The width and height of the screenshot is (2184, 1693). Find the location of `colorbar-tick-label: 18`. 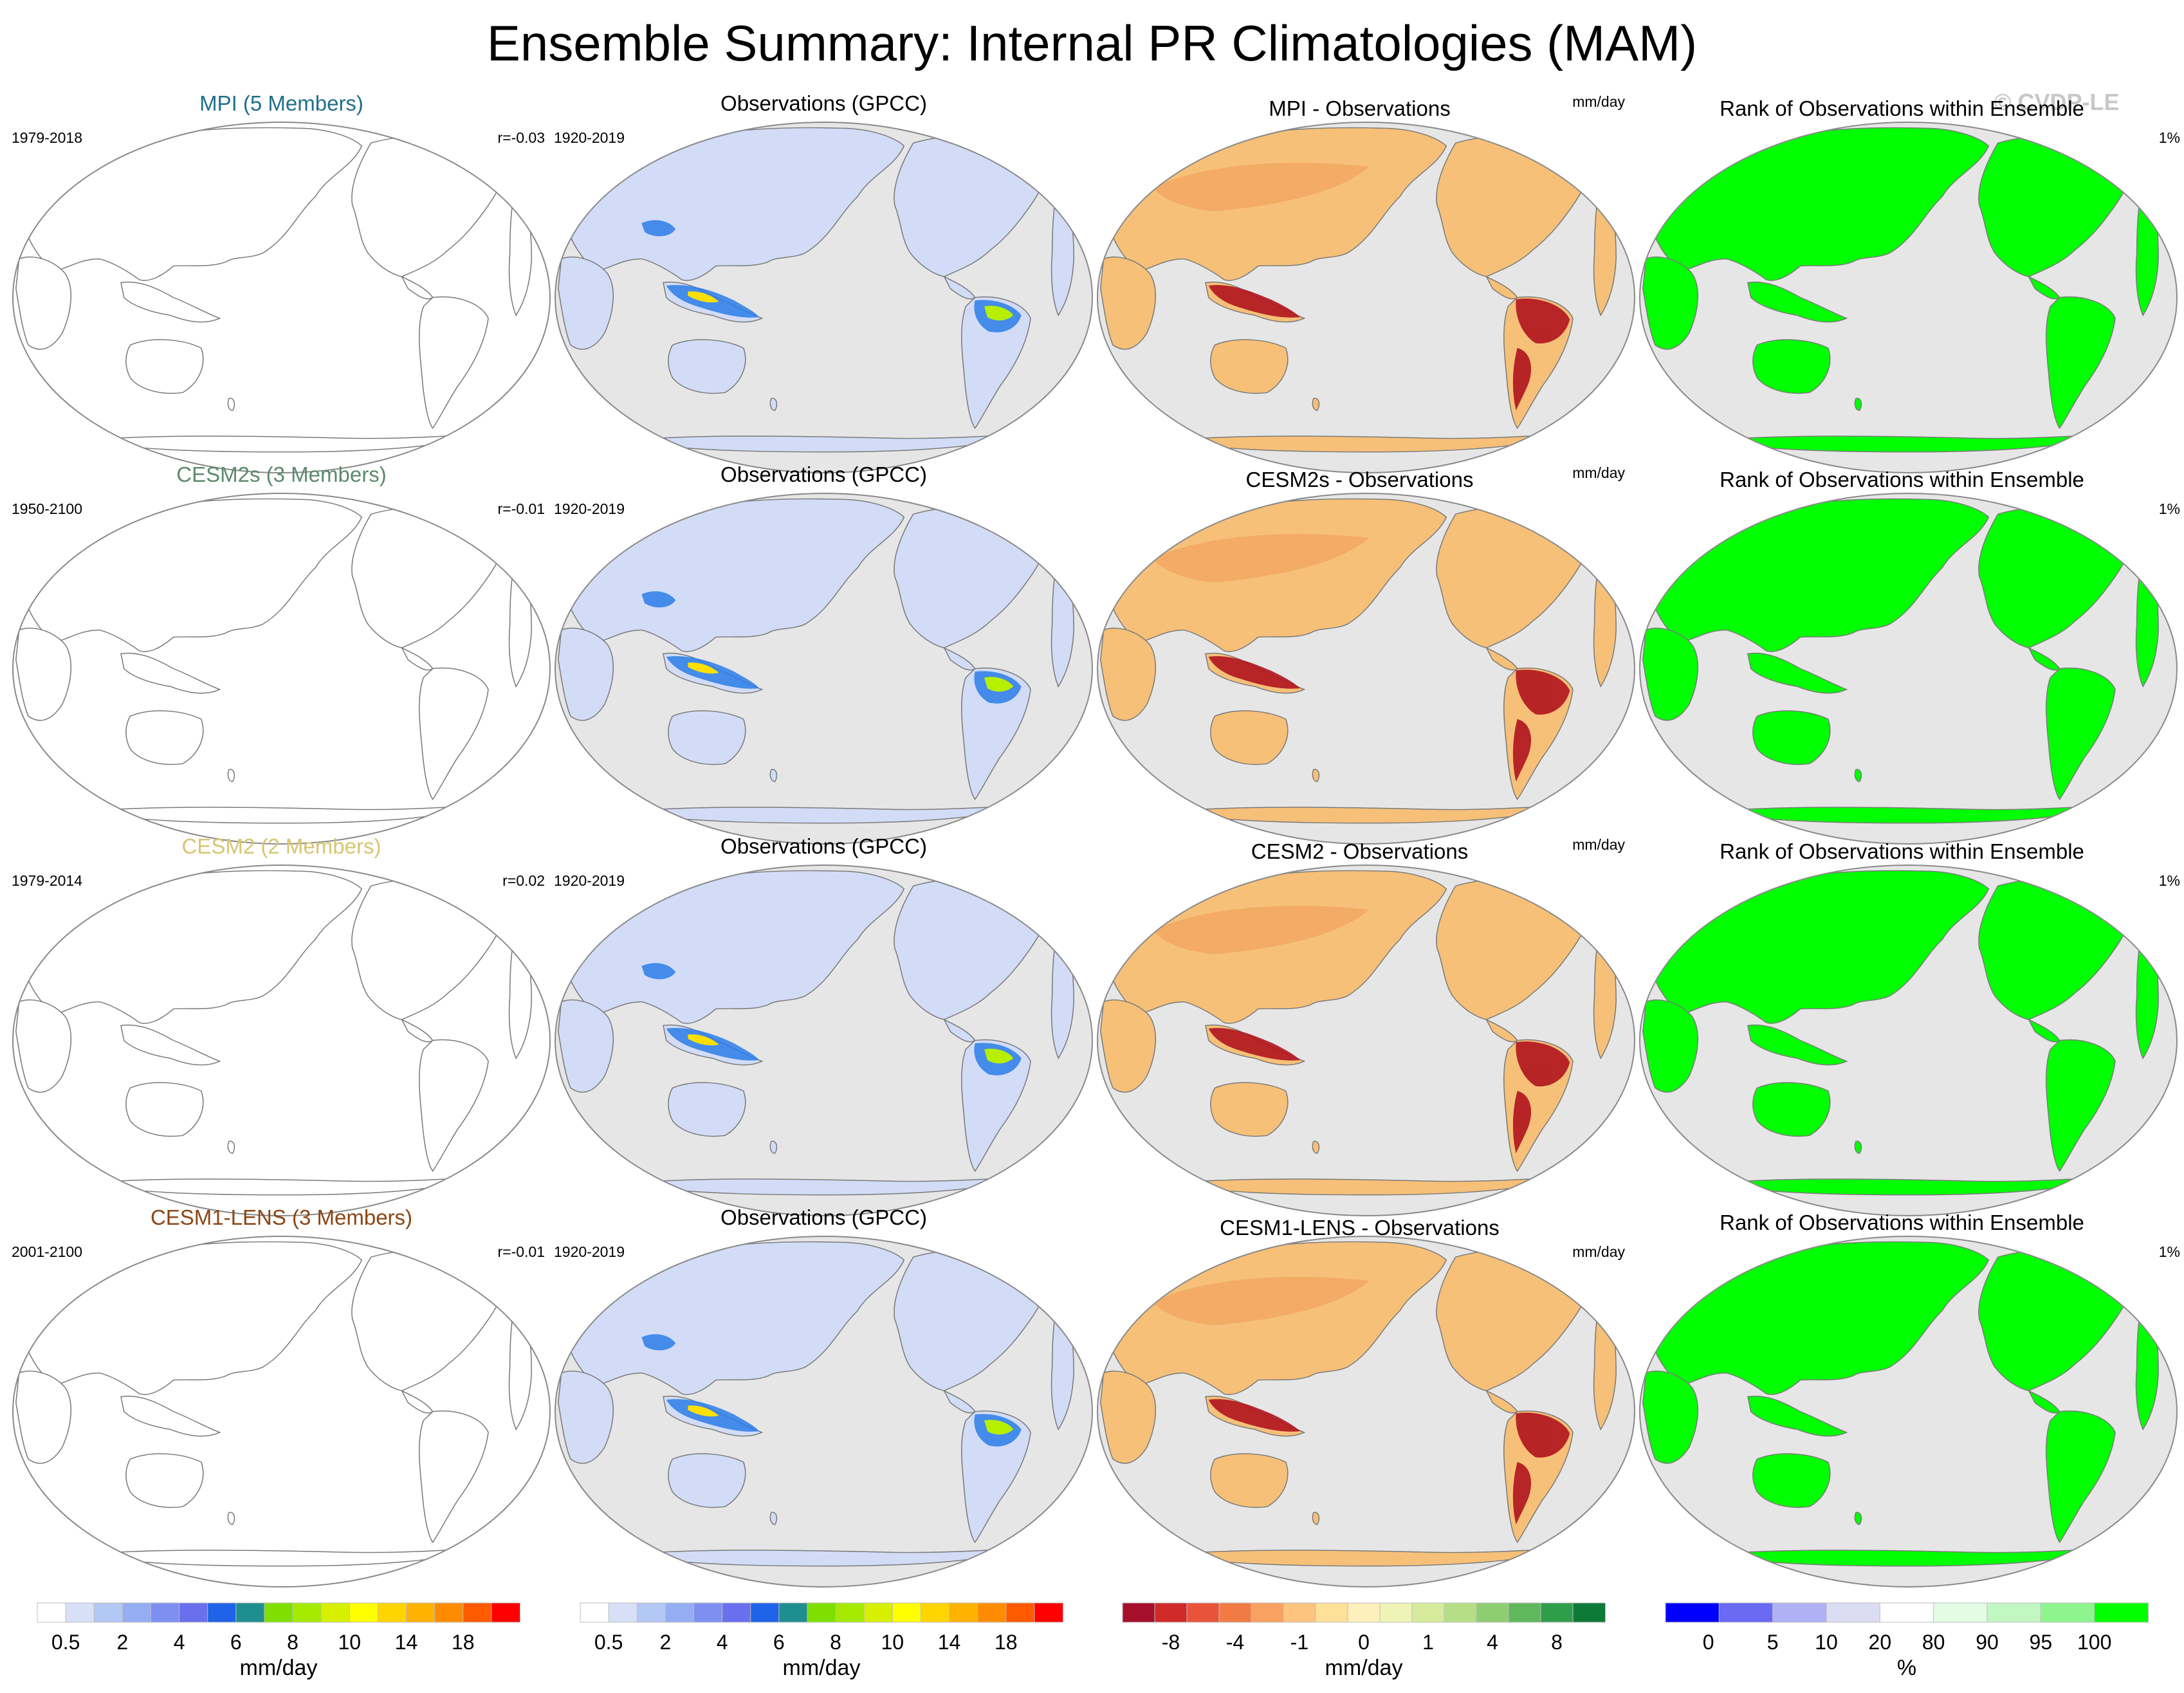

colorbar-tick-label: 18 is located at coordinates (464, 1642).